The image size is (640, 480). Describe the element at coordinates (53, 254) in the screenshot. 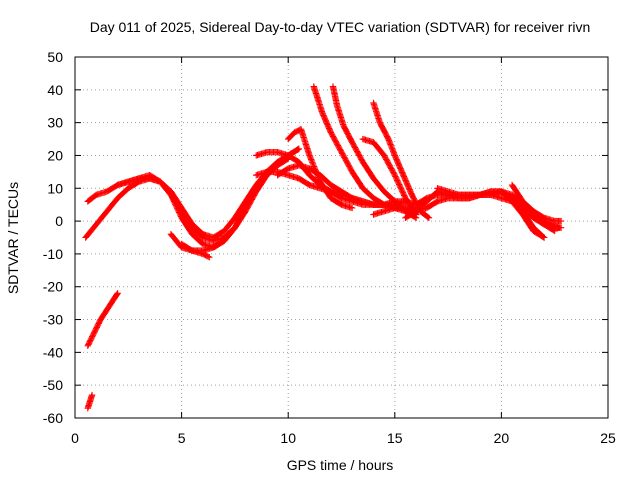

I see `y-tick-label: -10` at that location.